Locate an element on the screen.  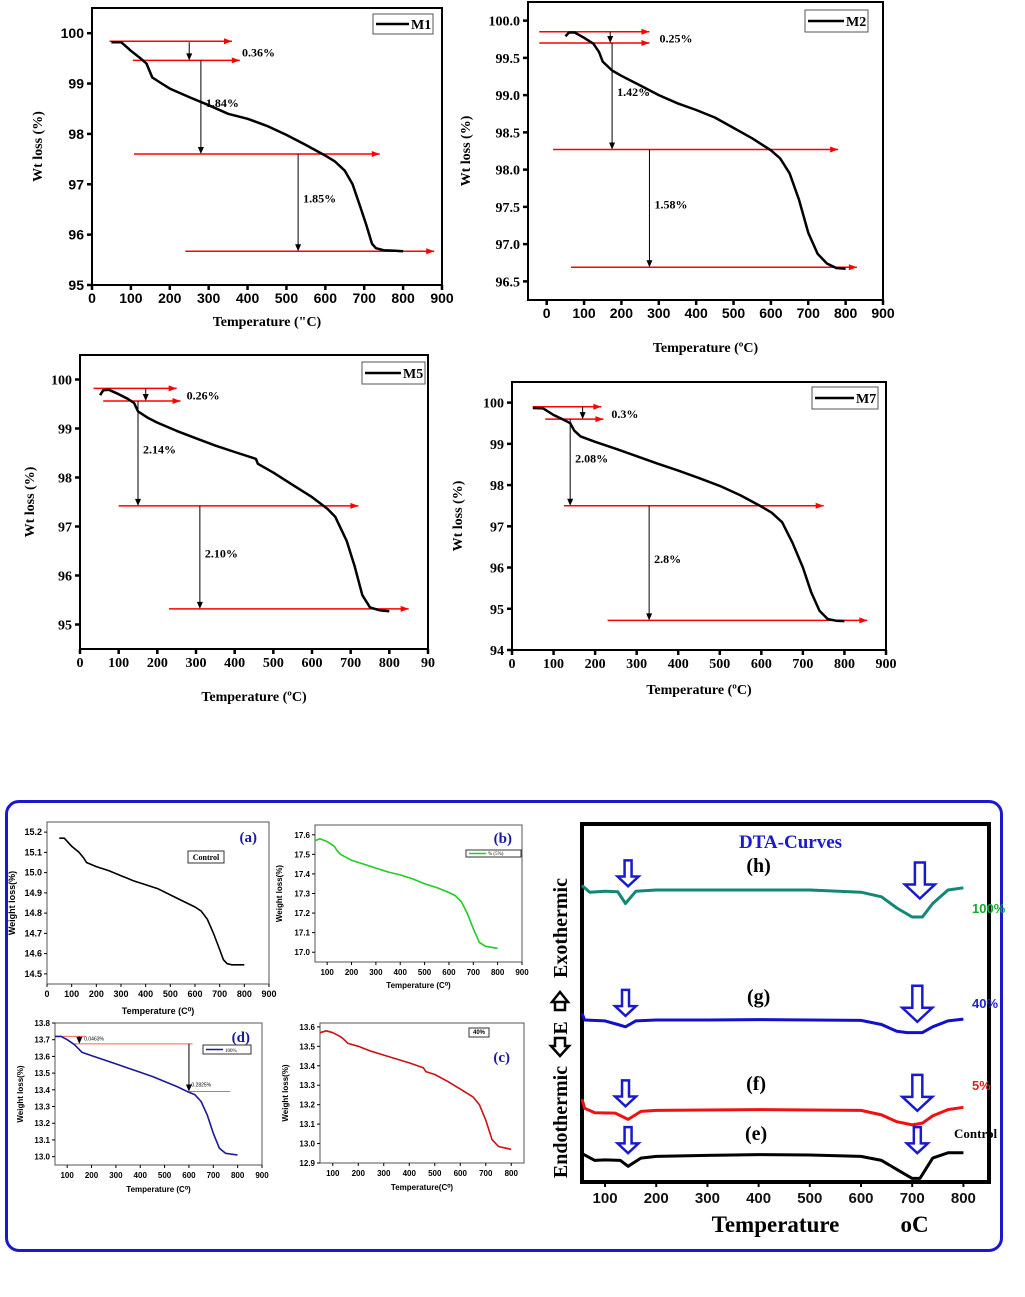
series-label: Control is located at coordinates (975, 1133).